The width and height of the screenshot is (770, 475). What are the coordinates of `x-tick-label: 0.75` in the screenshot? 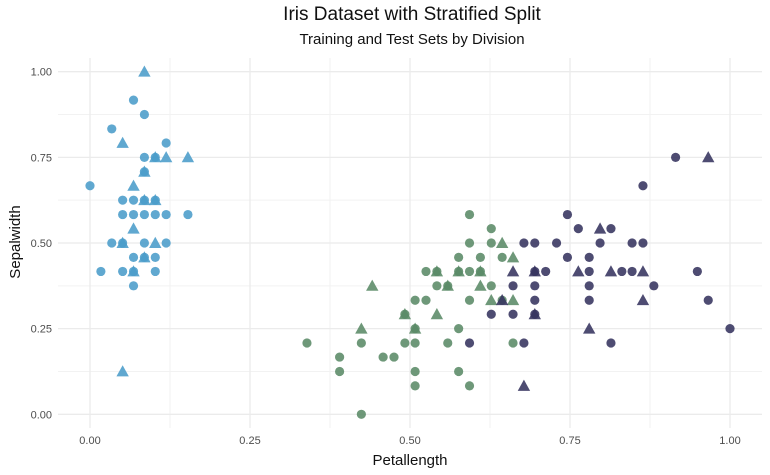 It's located at (569, 441).